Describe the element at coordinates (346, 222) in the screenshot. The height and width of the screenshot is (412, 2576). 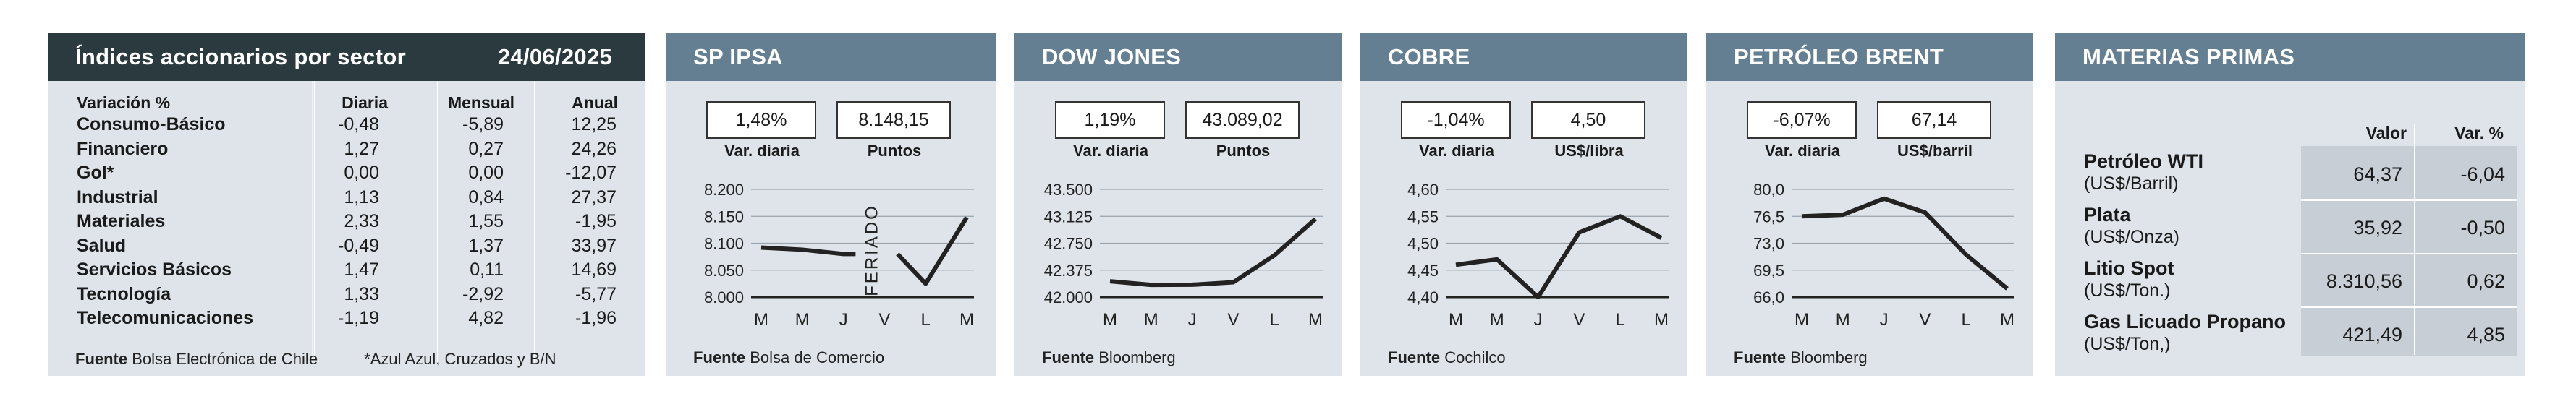
I see `table-row: Materiales 2,33 1,55 -1,95` at that location.